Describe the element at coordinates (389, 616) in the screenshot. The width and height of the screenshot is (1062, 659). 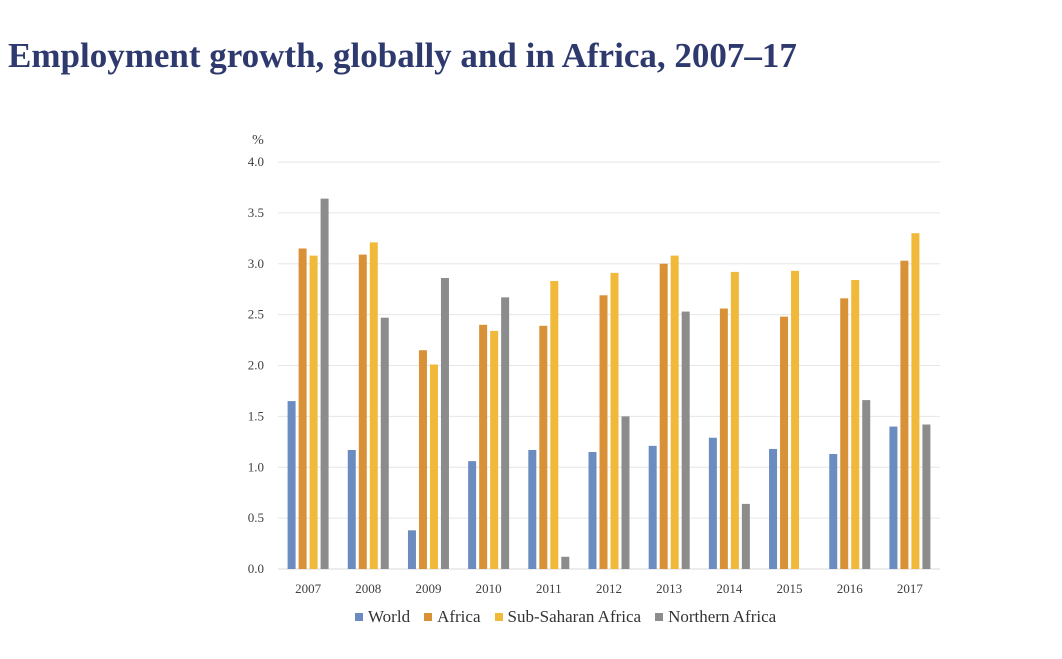
I see `legend-label-world: World` at that location.